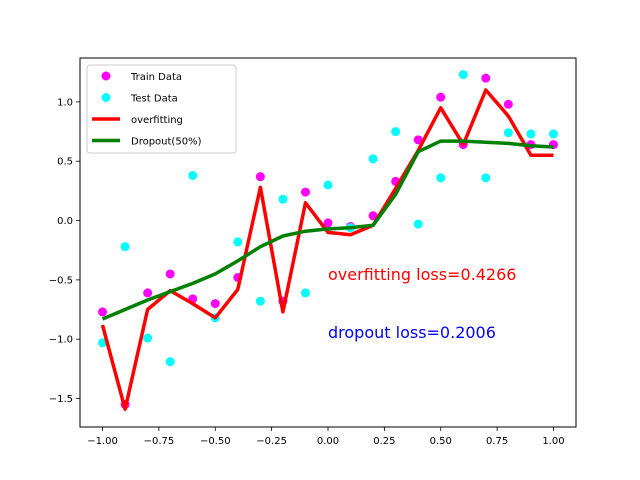 This screenshot has width=640, height=480. I want to click on legend-label: Dropout(50%), so click(166, 142).